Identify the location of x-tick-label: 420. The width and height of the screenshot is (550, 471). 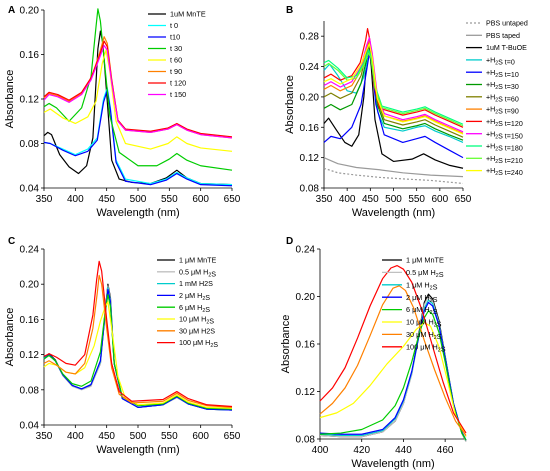
(361, 450).